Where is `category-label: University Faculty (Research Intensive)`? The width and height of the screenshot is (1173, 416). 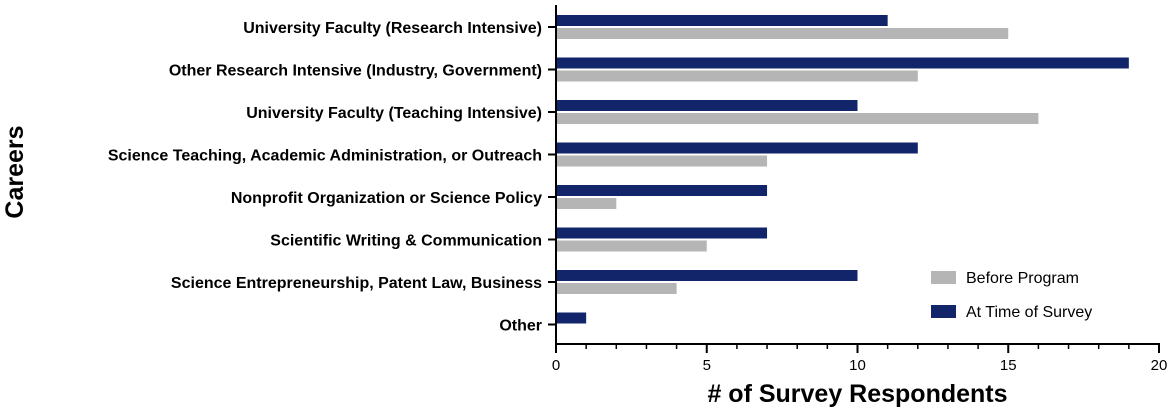 category-label: University Faculty (Research Intensive) is located at coordinates (392, 28).